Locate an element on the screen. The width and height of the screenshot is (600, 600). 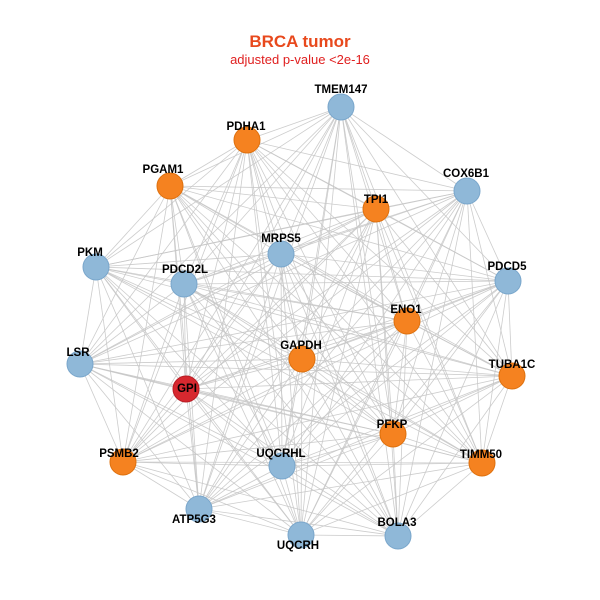
node-timm50 is located at coordinates (482, 463).